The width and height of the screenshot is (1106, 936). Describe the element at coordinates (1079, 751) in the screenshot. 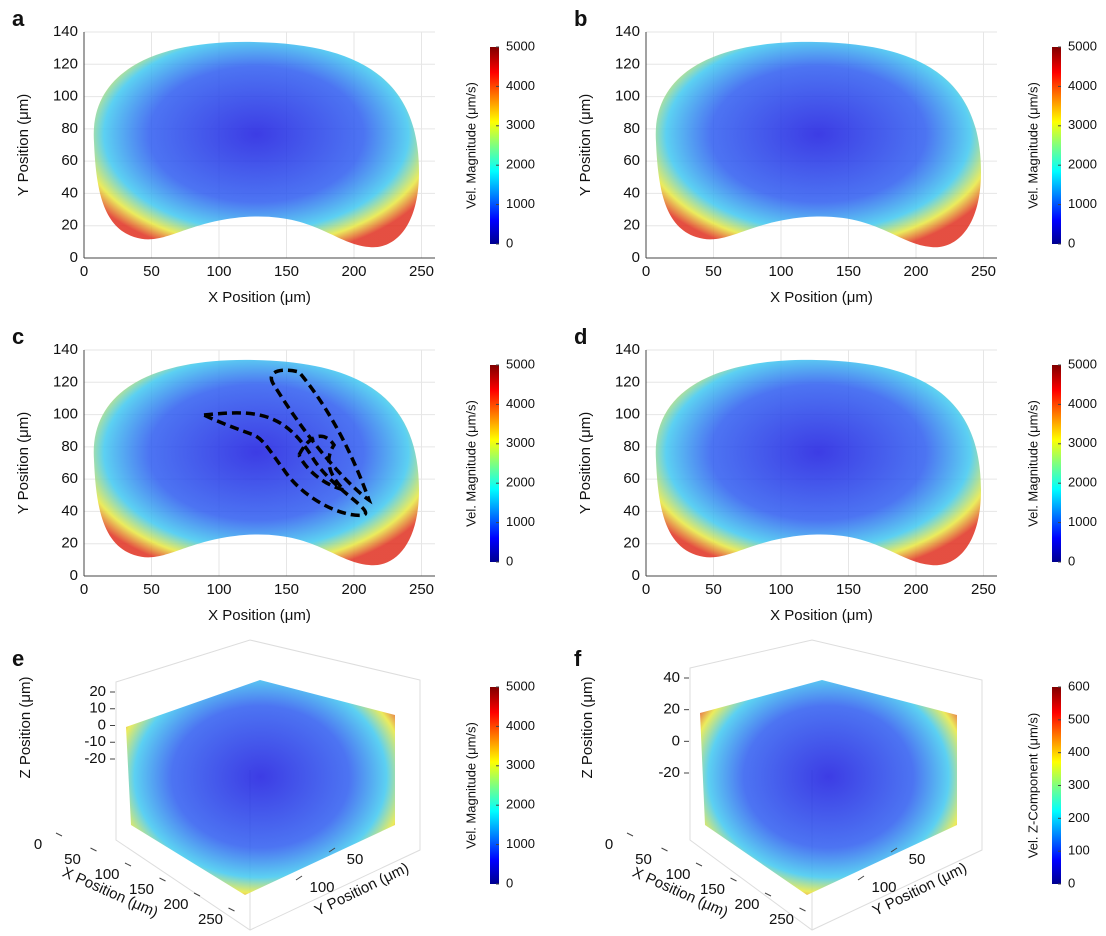

I see `colorbar-tick-label: 400` at that location.